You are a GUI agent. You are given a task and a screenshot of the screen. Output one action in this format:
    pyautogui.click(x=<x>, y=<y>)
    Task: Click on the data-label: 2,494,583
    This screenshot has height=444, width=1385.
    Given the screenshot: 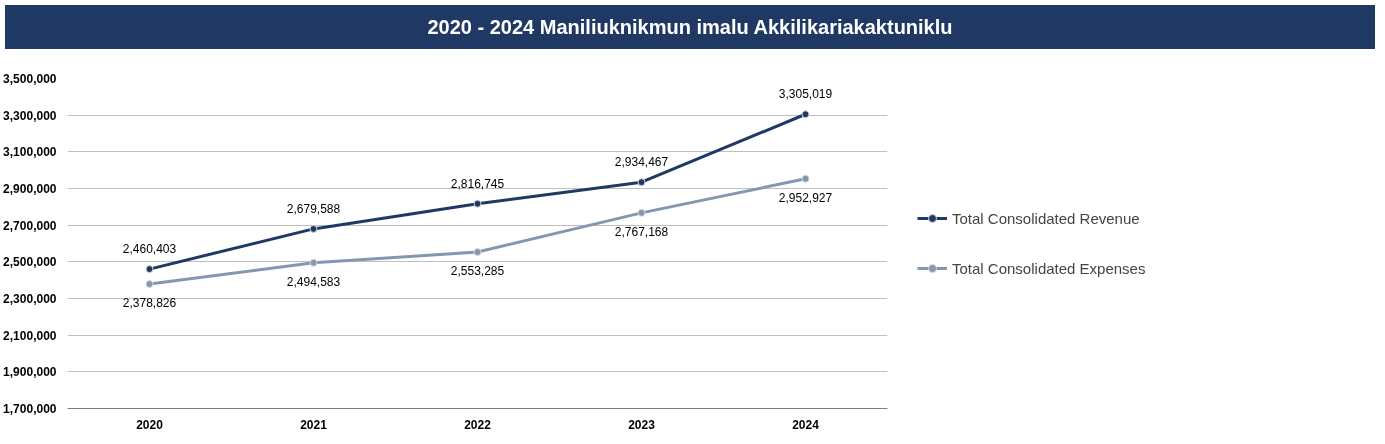 What is the action you would take?
    pyautogui.click(x=313, y=281)
    